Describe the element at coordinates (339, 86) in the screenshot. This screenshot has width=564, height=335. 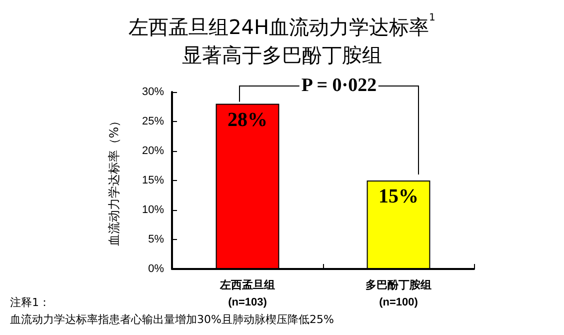
I see `annotation: P = 0·022` at that location.